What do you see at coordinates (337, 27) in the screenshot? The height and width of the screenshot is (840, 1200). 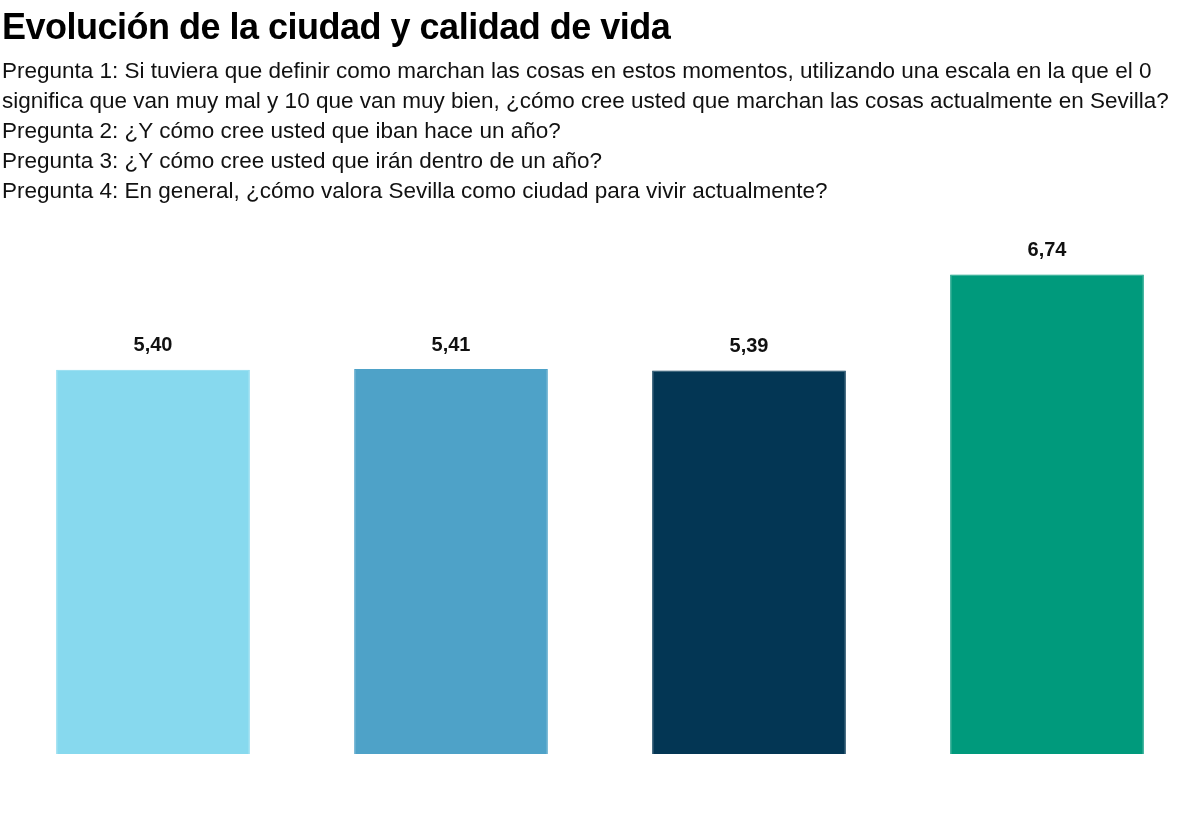 I see `chart-title: Evolución de la ciudad y calidad de vida` at bounding box center [337, 27].